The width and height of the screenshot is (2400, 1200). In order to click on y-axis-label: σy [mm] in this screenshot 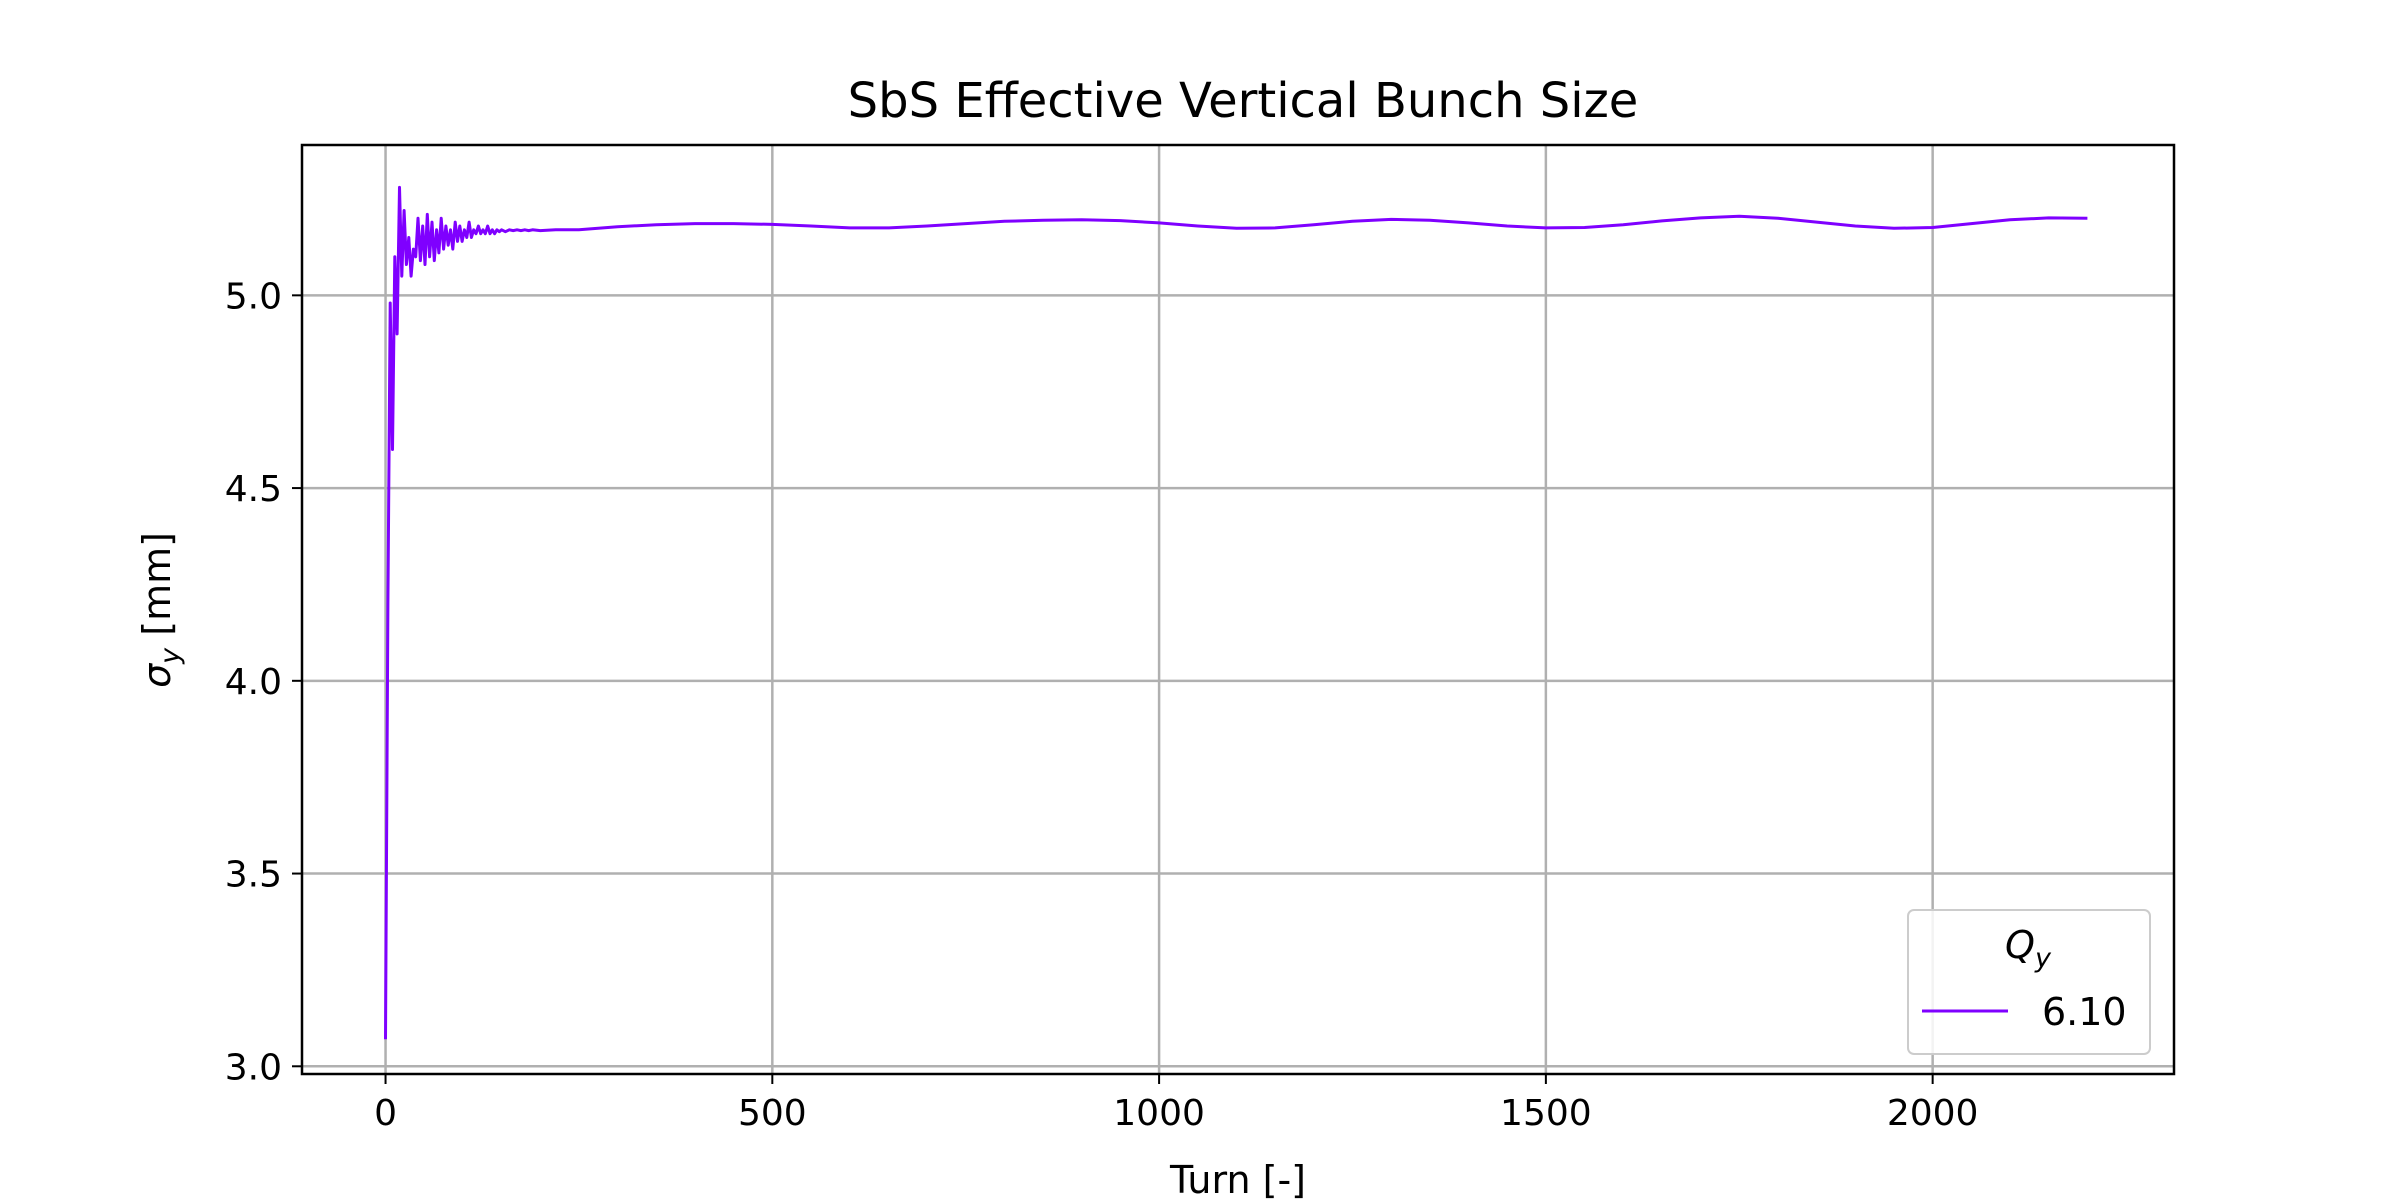, I will do `click(160, 610)`.